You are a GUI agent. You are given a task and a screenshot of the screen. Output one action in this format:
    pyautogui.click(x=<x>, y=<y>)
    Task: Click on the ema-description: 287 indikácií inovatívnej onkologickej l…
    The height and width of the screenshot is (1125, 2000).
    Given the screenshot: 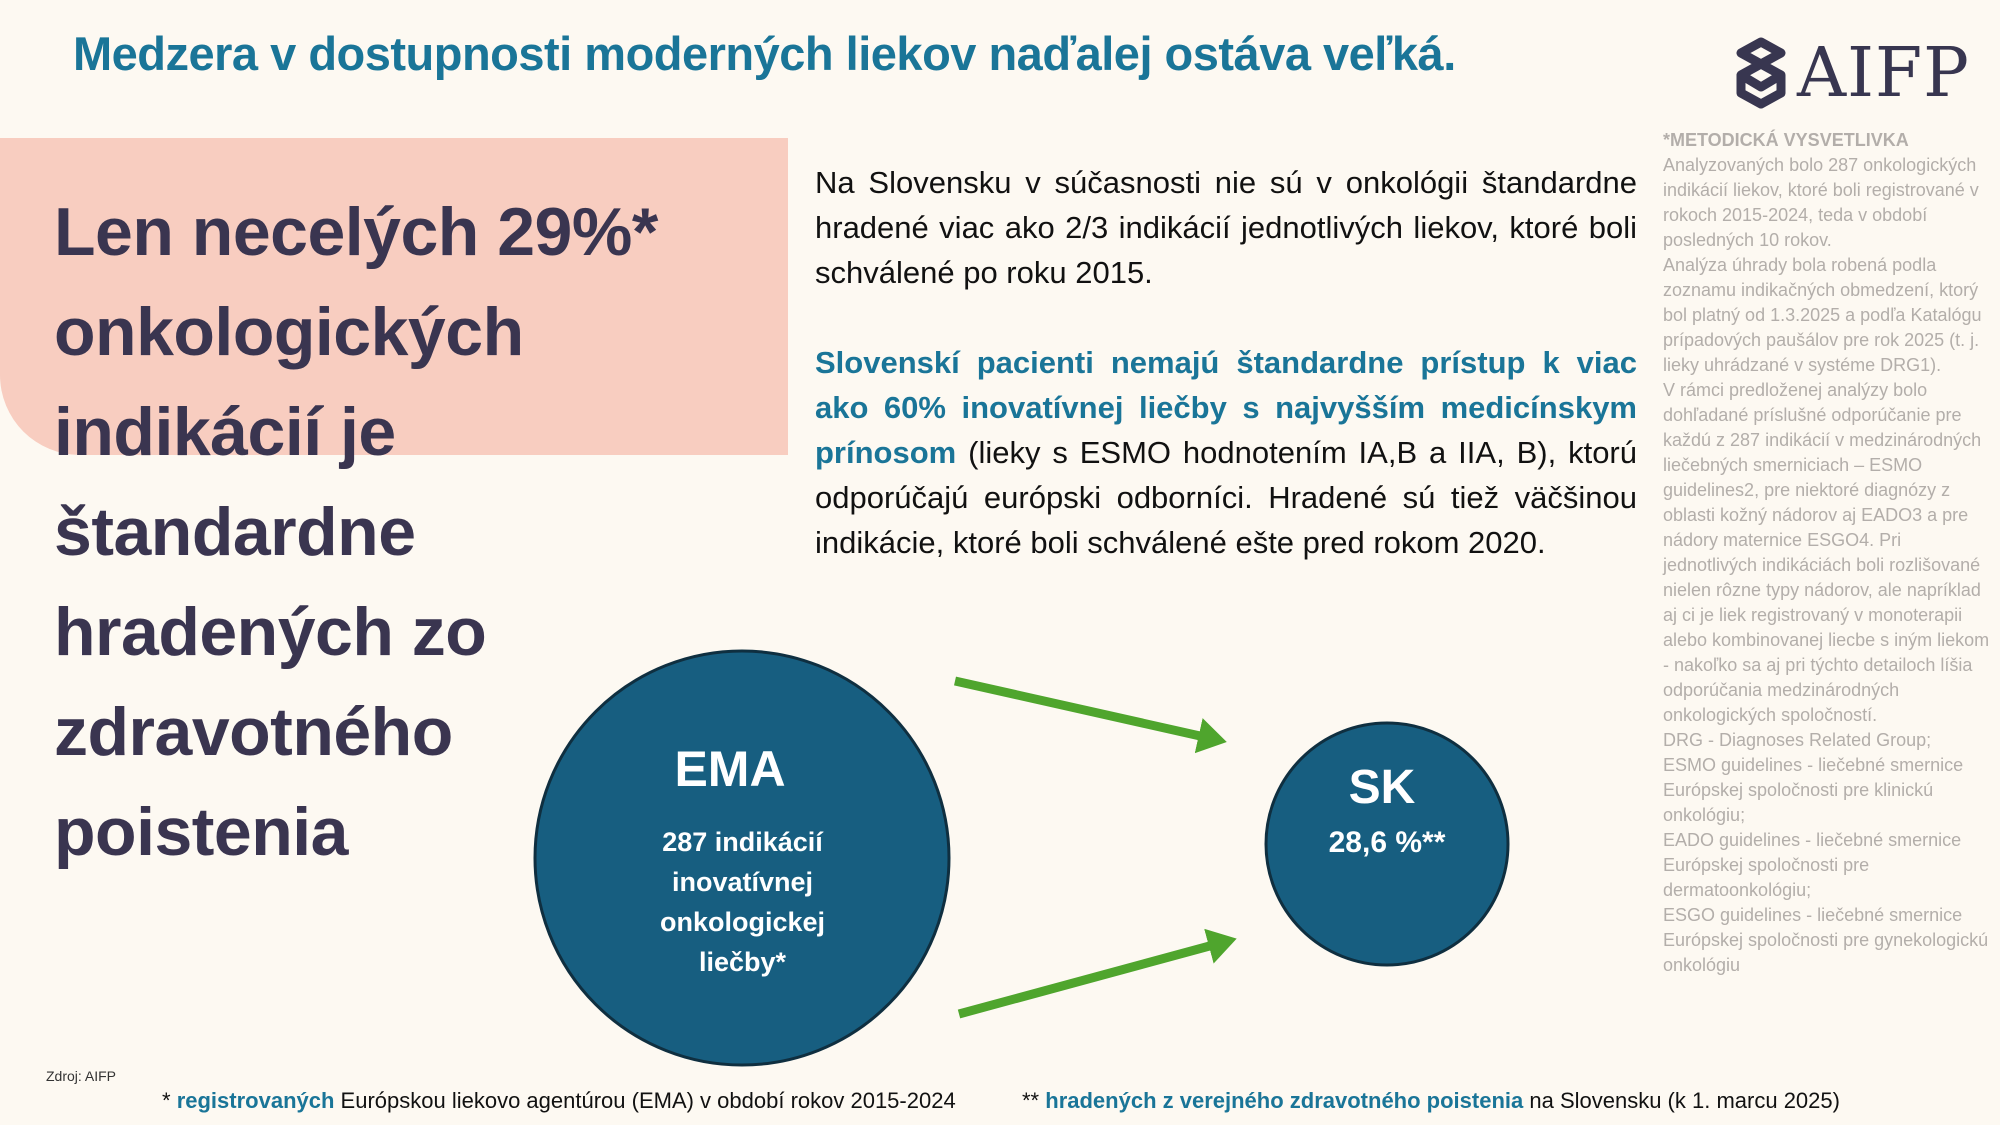 What is the action you would take?
    pyautogui.click(x=742, y=902)
    